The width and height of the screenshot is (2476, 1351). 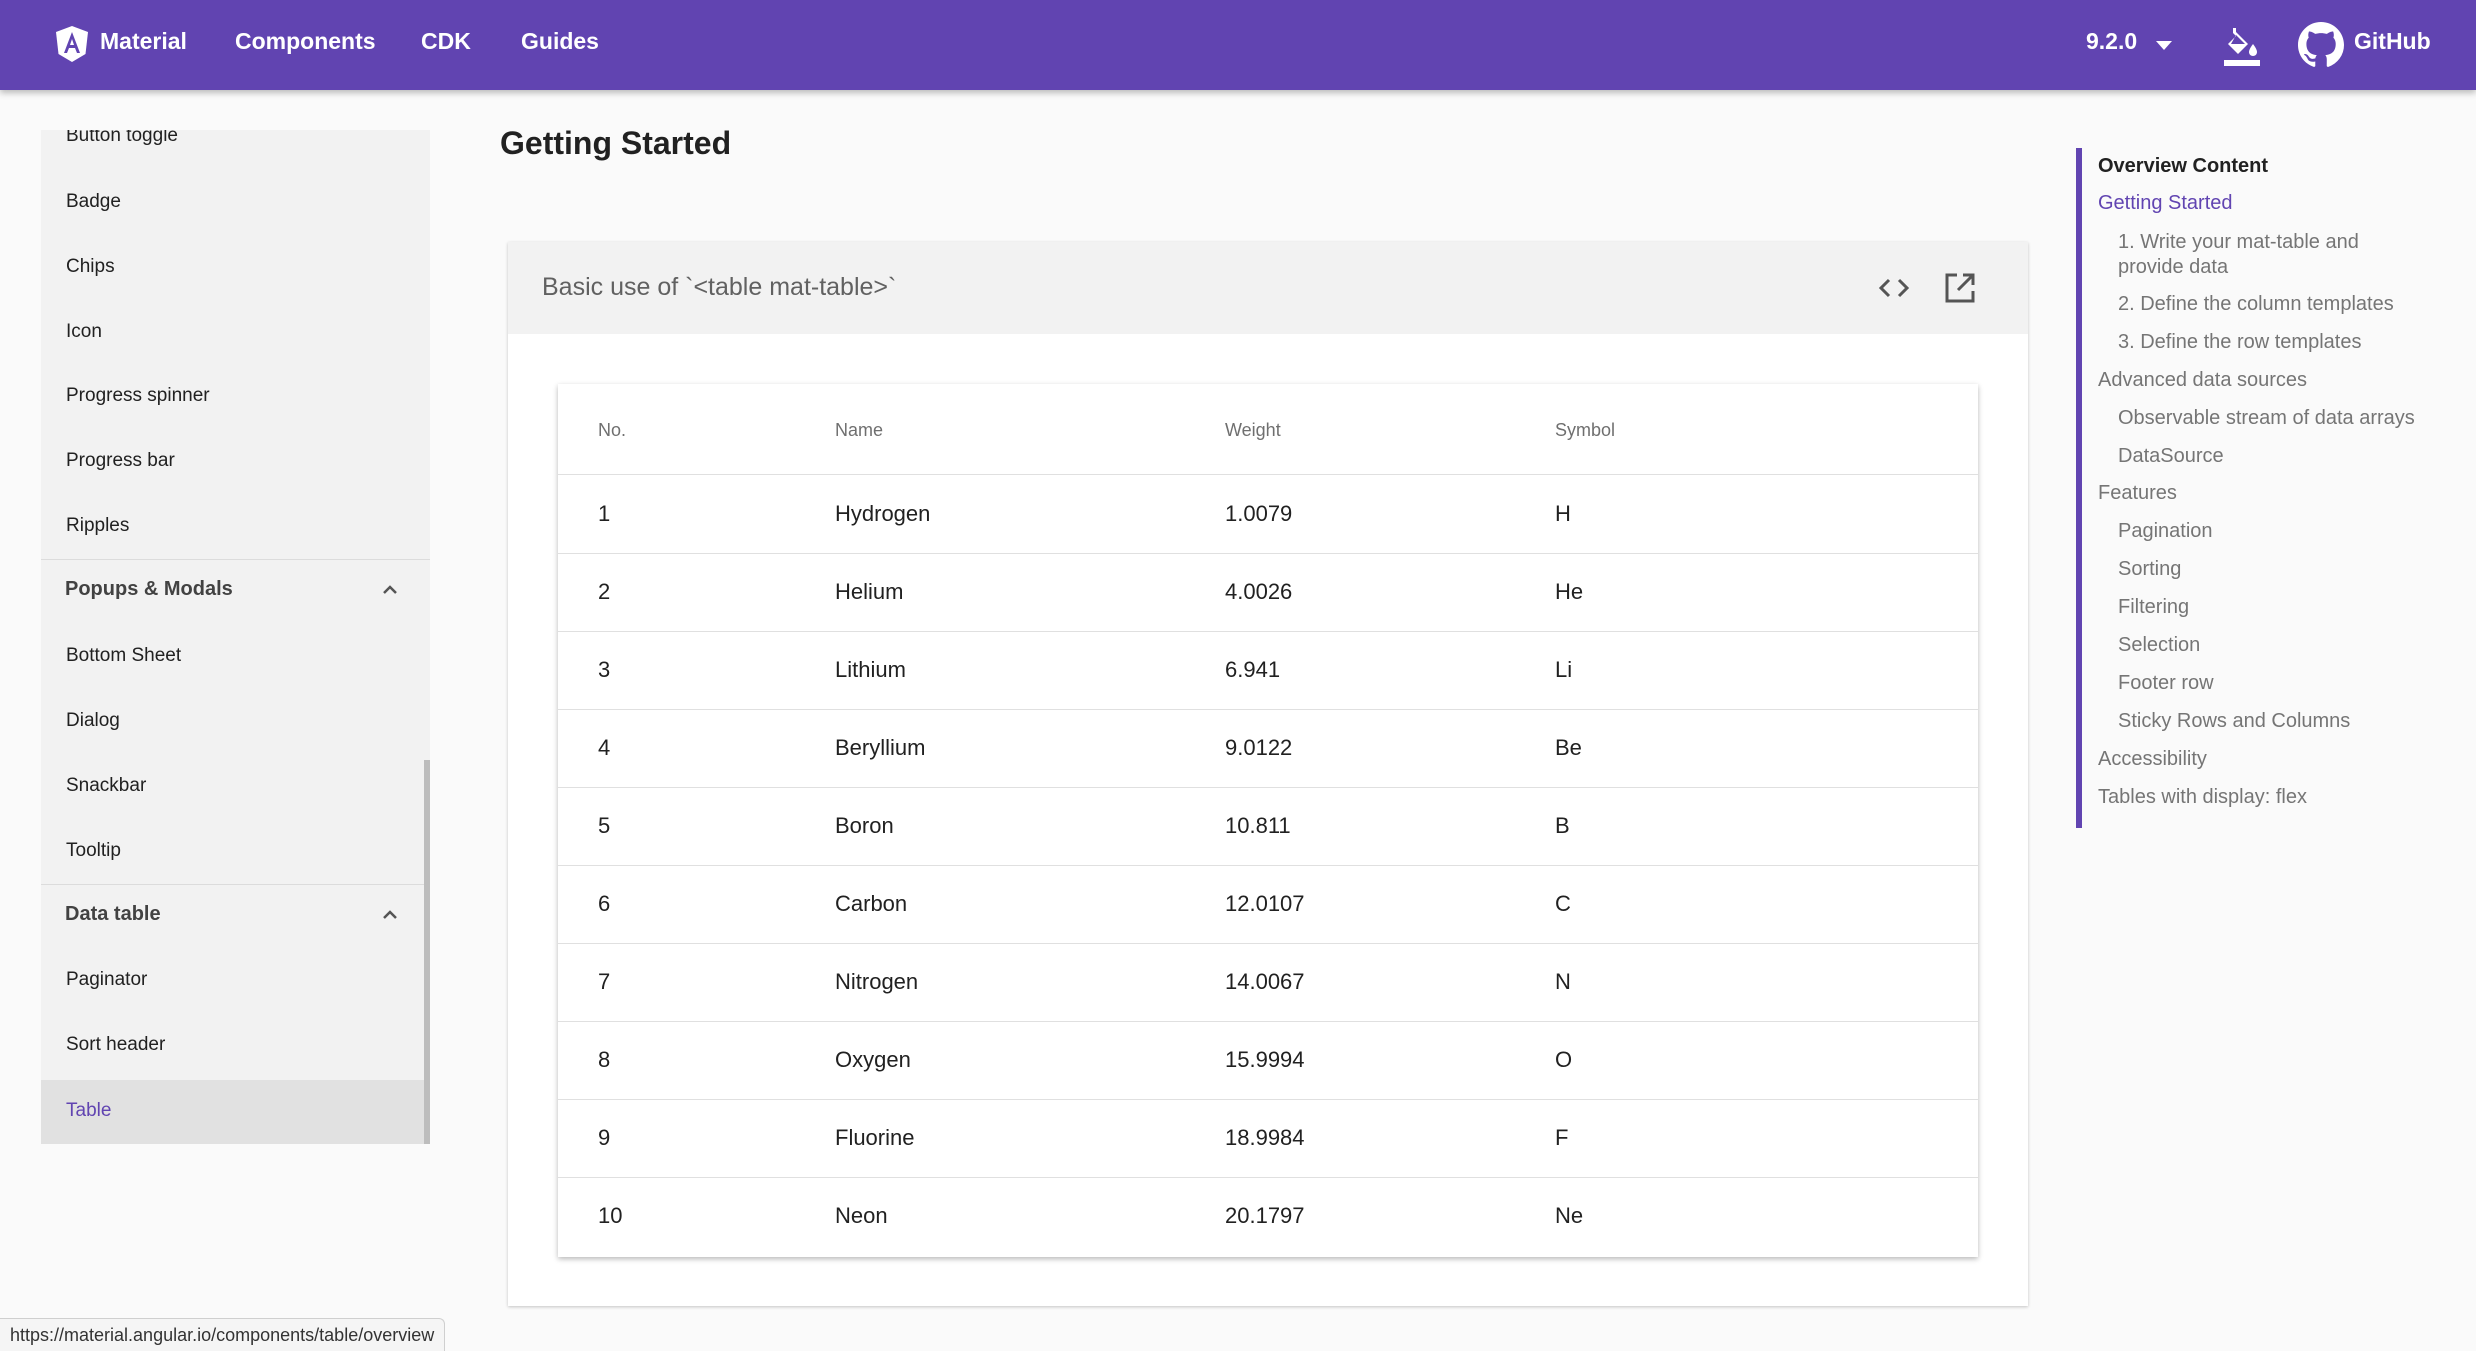 What do you see at coordinates (446, 41) in the screenshot?
I see `nav-cdk: CDK` at bounding box center [446, 41].